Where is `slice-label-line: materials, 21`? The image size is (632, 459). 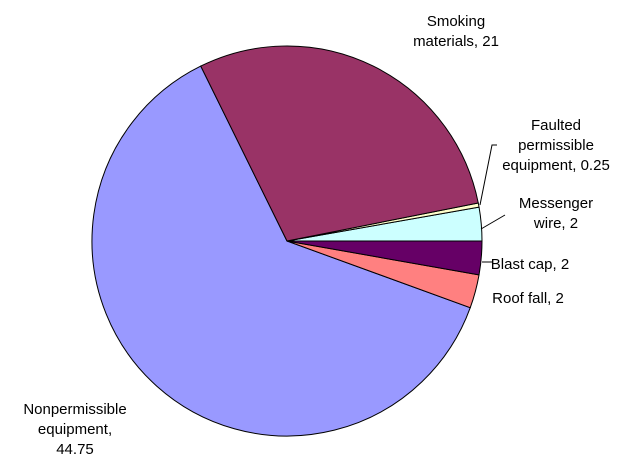 slice-label-line: materials, 21 is located at coordinates (456, 41).